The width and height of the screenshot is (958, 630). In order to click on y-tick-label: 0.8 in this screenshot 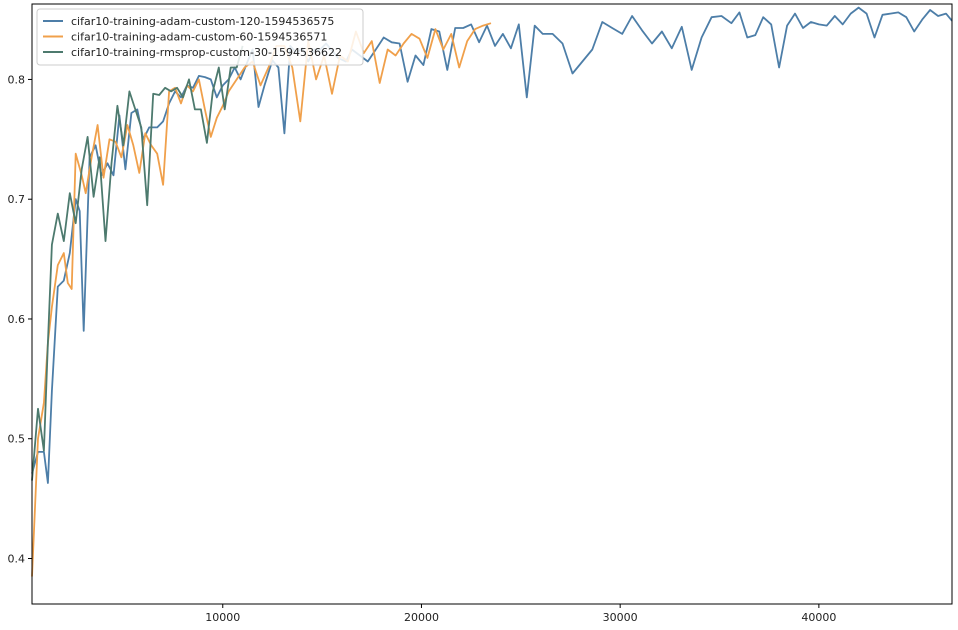, I will do `click(17, 79)`.